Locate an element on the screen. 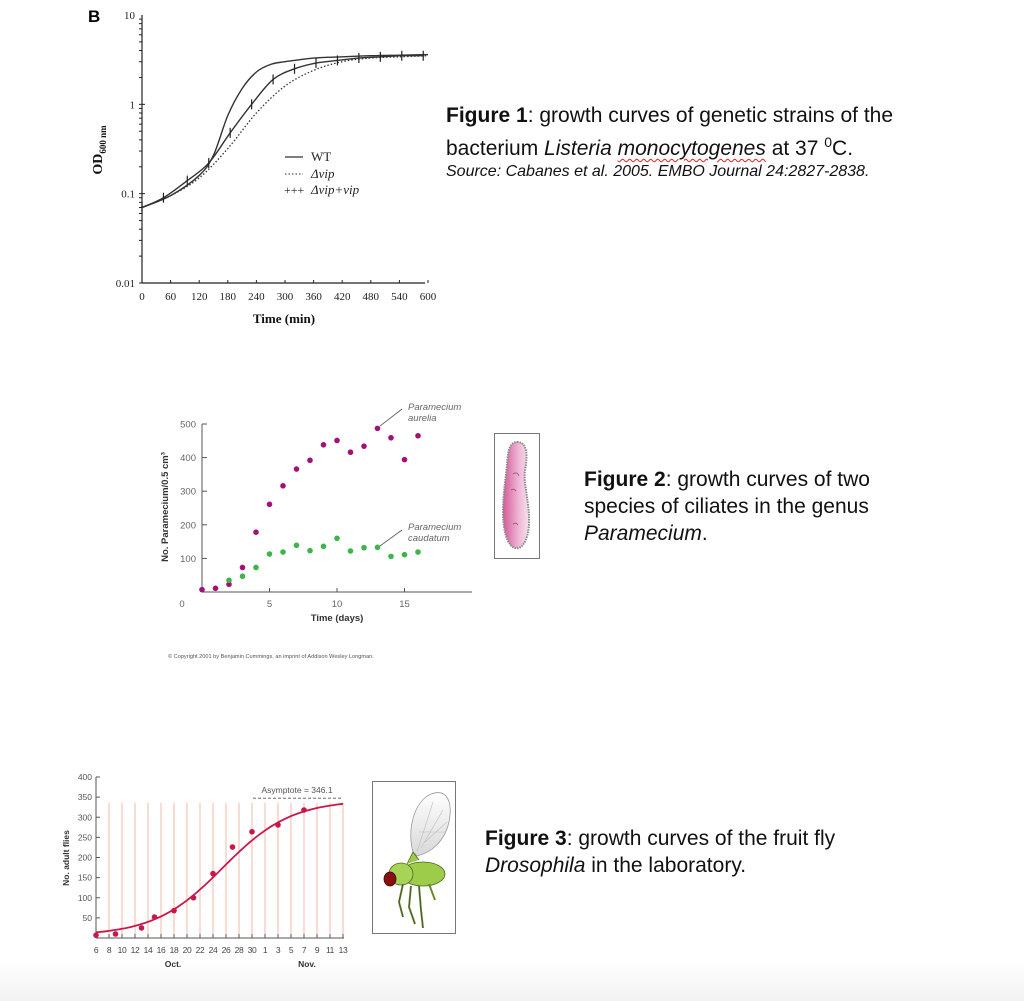 This screenshot has width=1024, height=1001. svg-text: 350 is located at coordinates (85, 797).